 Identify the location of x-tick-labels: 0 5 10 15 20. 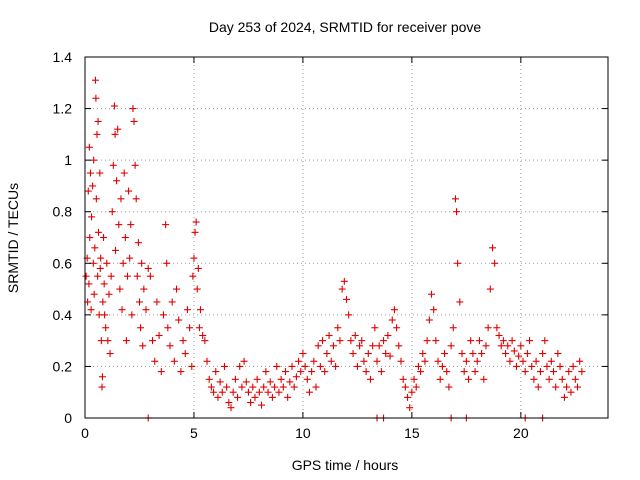
(305, 433).